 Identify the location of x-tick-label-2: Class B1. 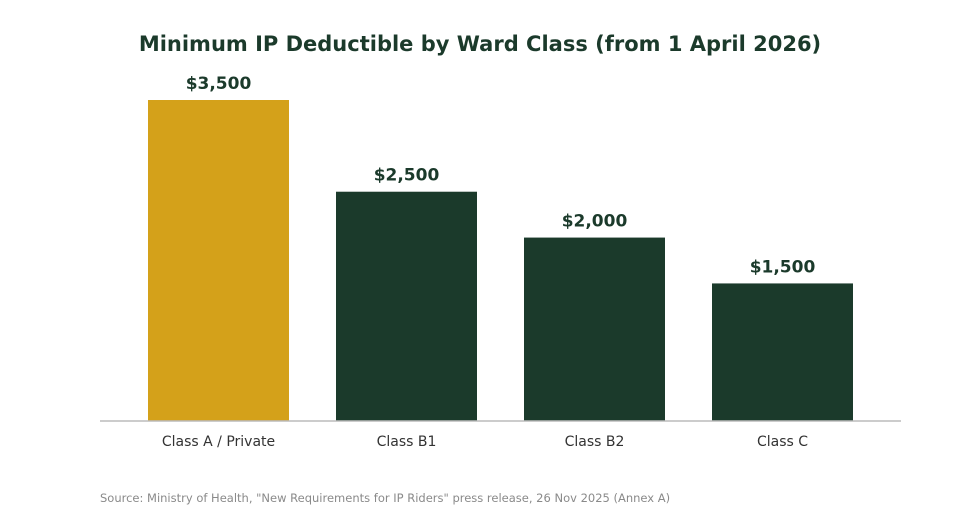
(407, 442).